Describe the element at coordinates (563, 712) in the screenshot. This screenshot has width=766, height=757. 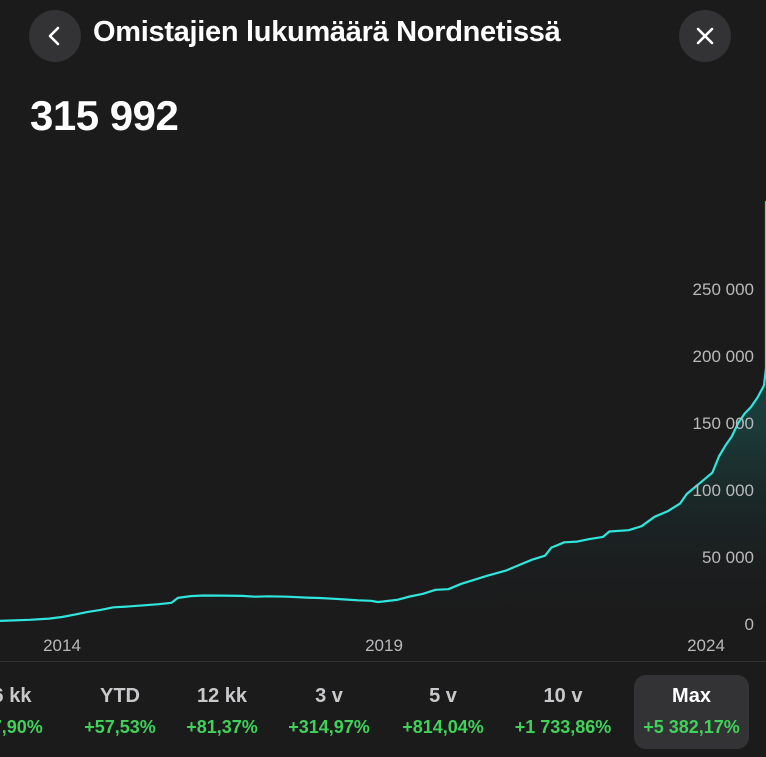
I see `period-10v: 10 v +1 733,86%` at that location.